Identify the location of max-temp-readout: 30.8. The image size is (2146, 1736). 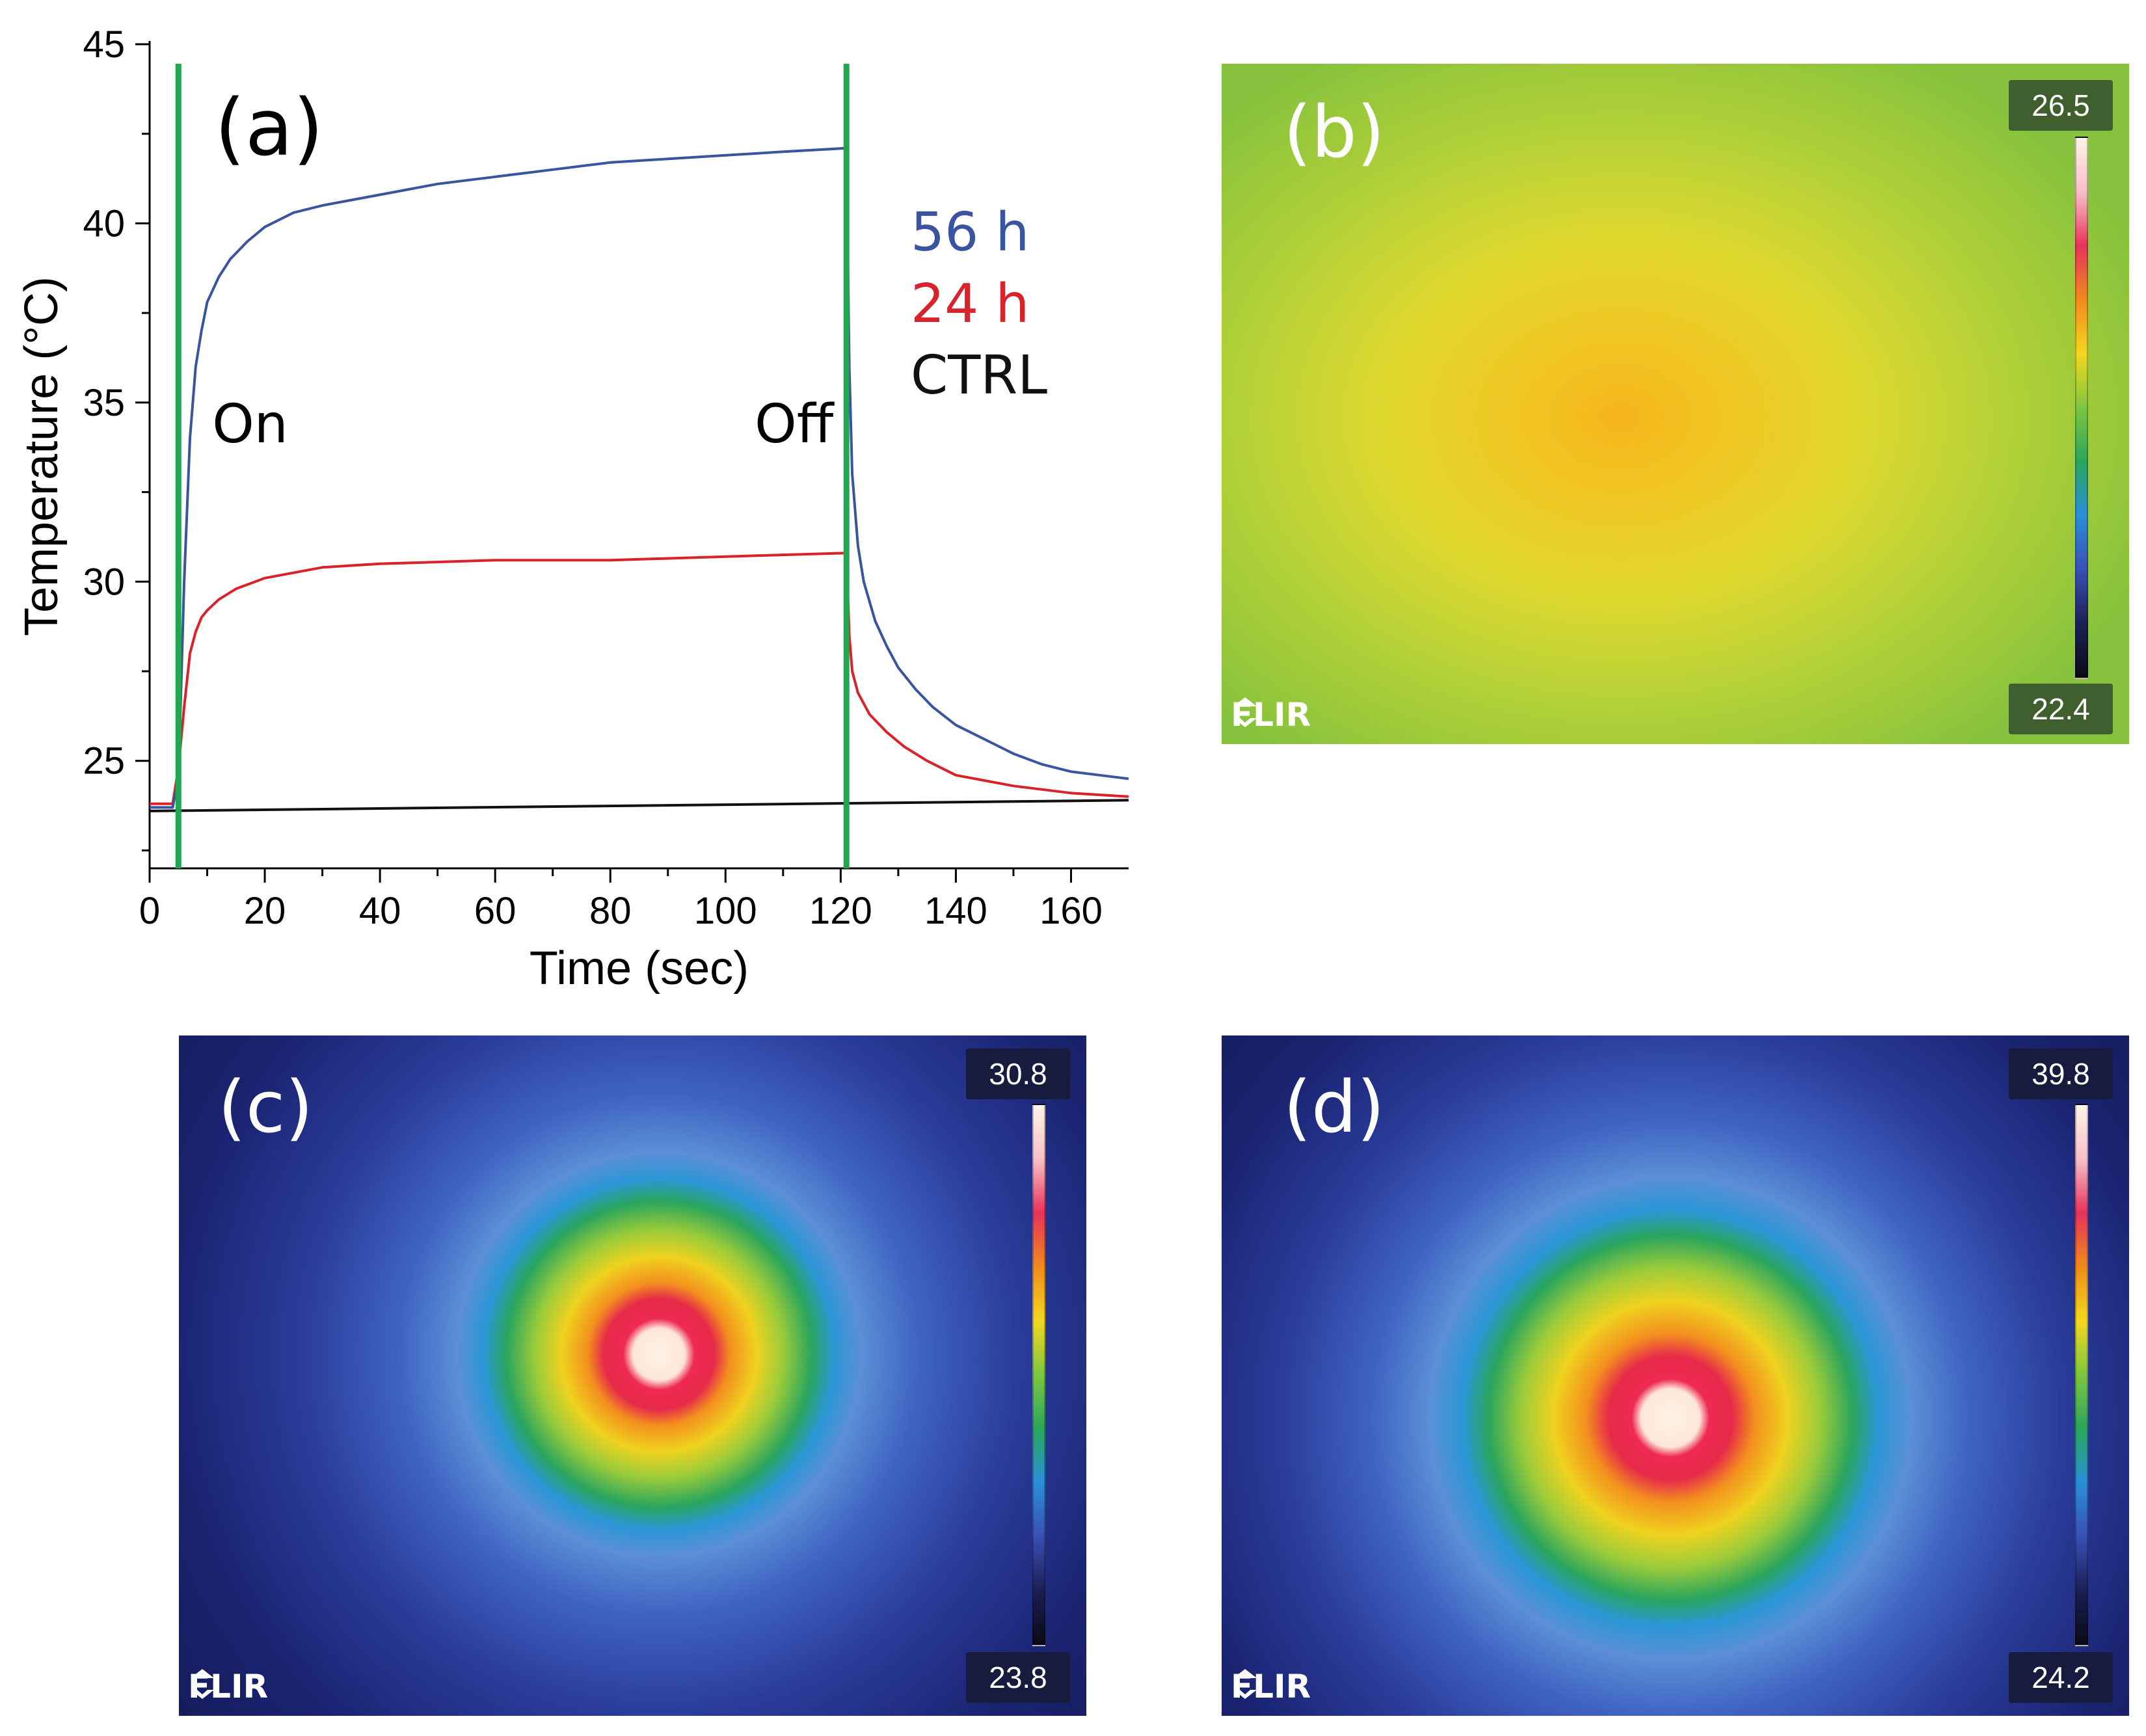
(1018, 1073).